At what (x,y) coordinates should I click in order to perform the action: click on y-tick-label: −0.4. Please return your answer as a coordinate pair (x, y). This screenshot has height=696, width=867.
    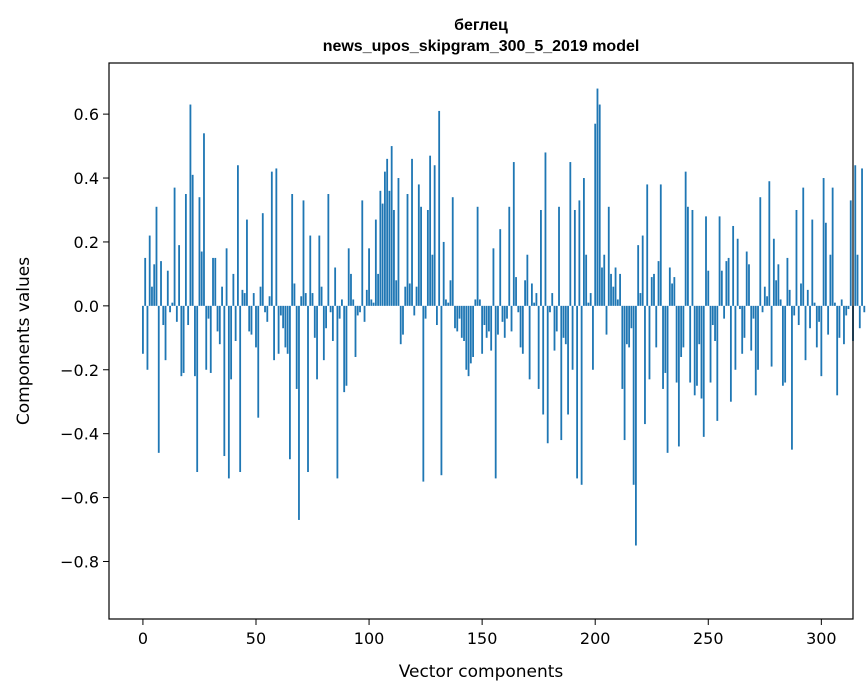
    Looking at the image, I should click on (79, 434).